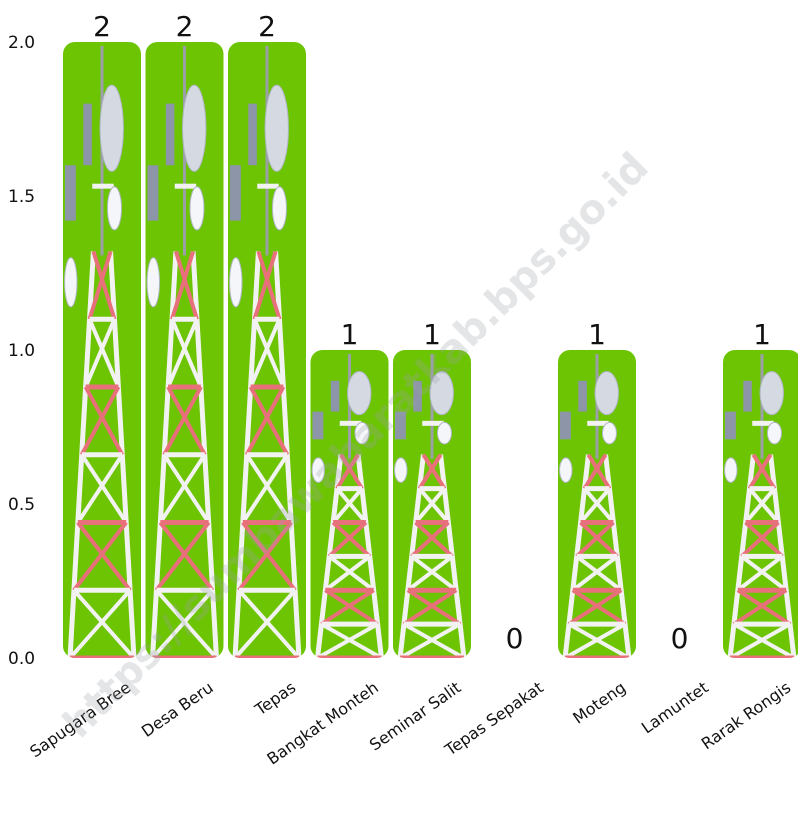  What do you see at coordinates (177, 709) in the screenshot?
I see `x-tick-label: Desa Beru` at bounding box center [177, 709].